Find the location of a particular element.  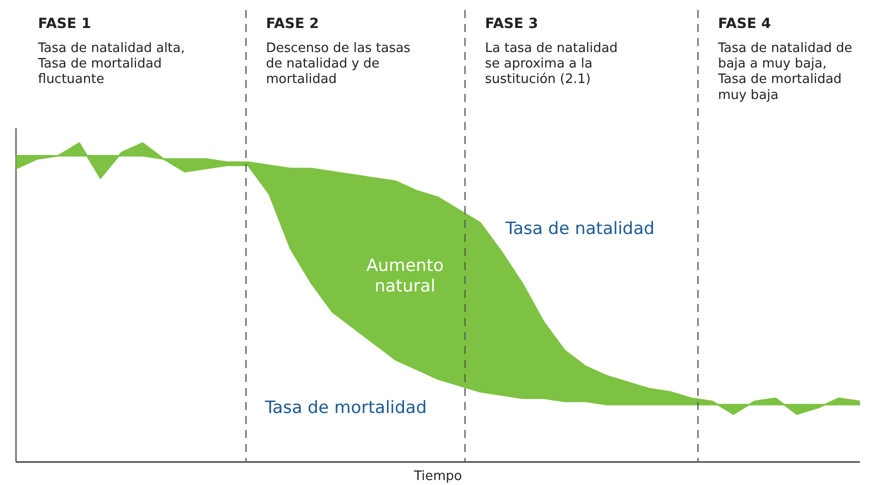

text: Tasa de natalidad de baja a muy baja, Tasa de mortalidad muy baja is located at coordinates (784, 72).